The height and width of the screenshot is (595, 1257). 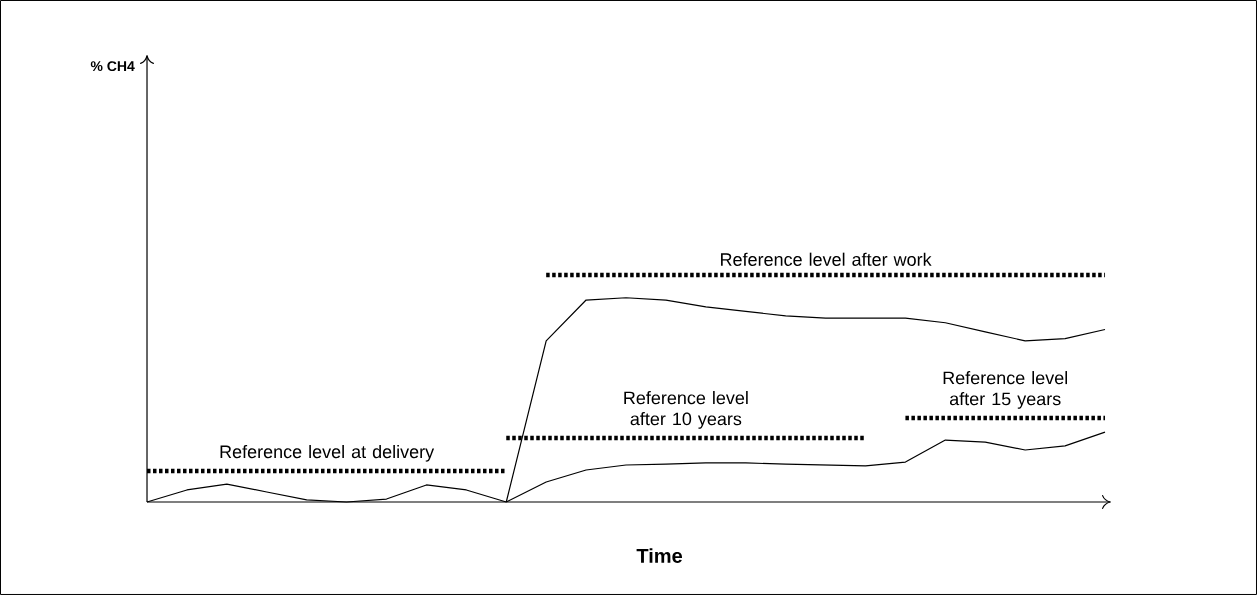 I want to click on series-label: Reference level at delivery, so click(x=327, y=453).